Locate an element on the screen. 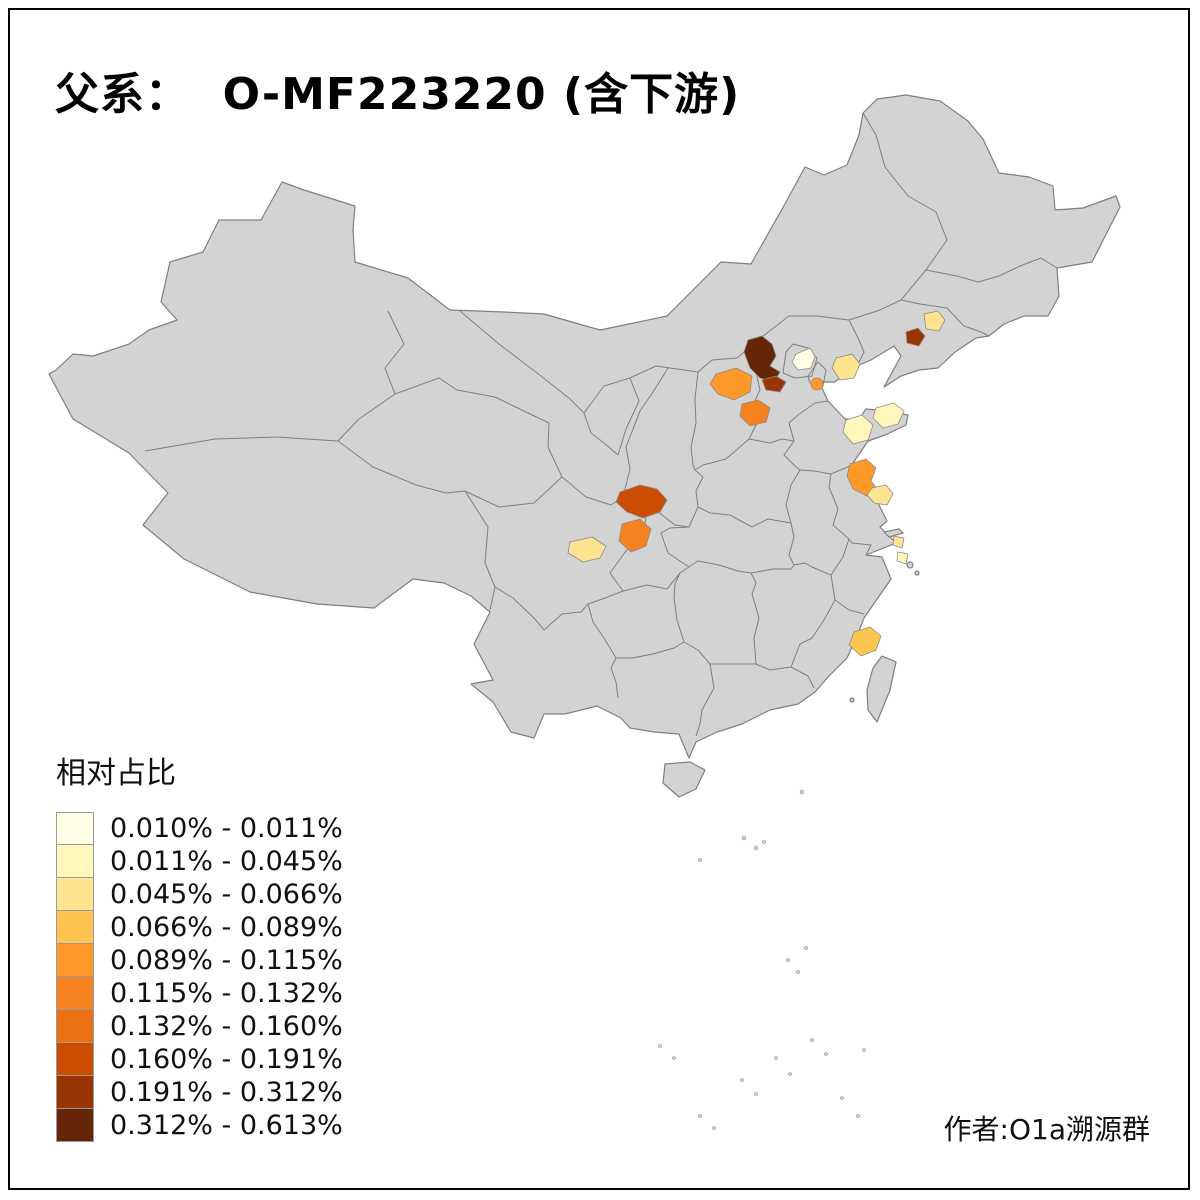  legend-row: 0.089% - 0.115% is located at coordinates (199, 960).